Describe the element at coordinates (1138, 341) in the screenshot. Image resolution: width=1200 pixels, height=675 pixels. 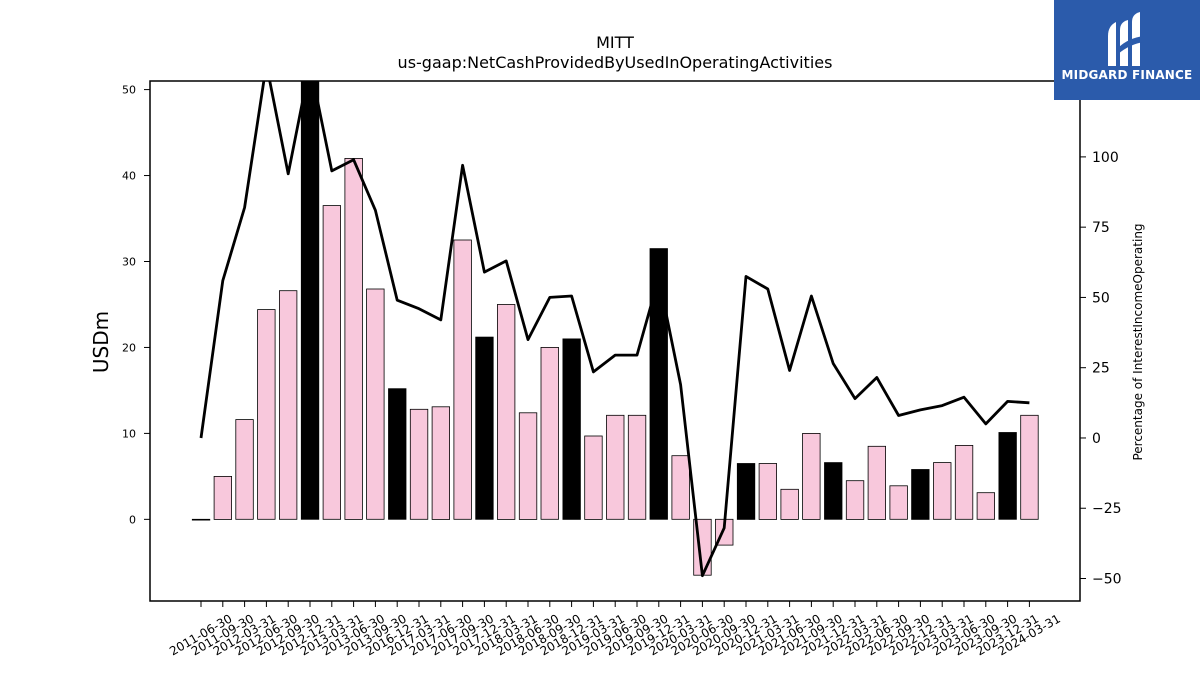
I see `y2-axis-label: Percentage of InterestIncomeOperating` at that location.